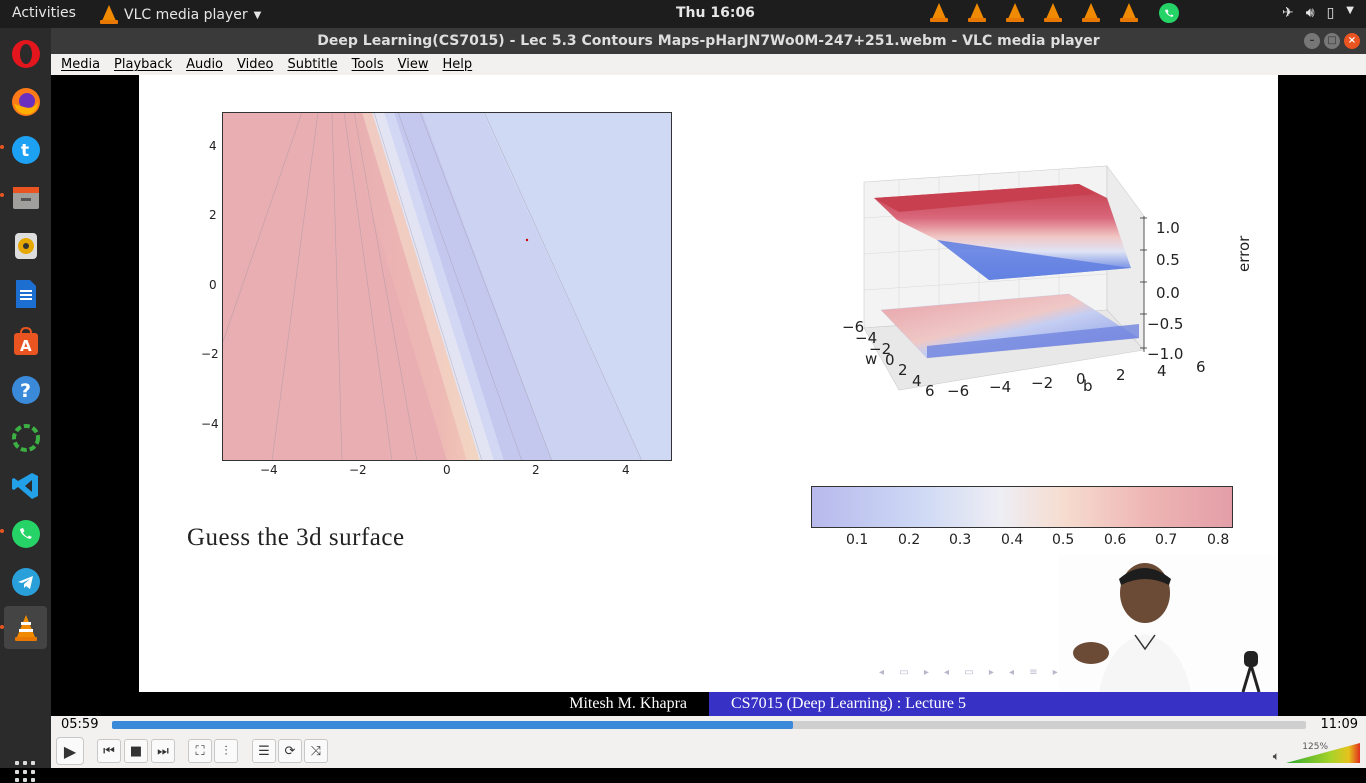 The image size is (1366, 783). Describe the element at coordinates (143, 64) in the screenshot. I see `menu-playback: Playback` at that location.